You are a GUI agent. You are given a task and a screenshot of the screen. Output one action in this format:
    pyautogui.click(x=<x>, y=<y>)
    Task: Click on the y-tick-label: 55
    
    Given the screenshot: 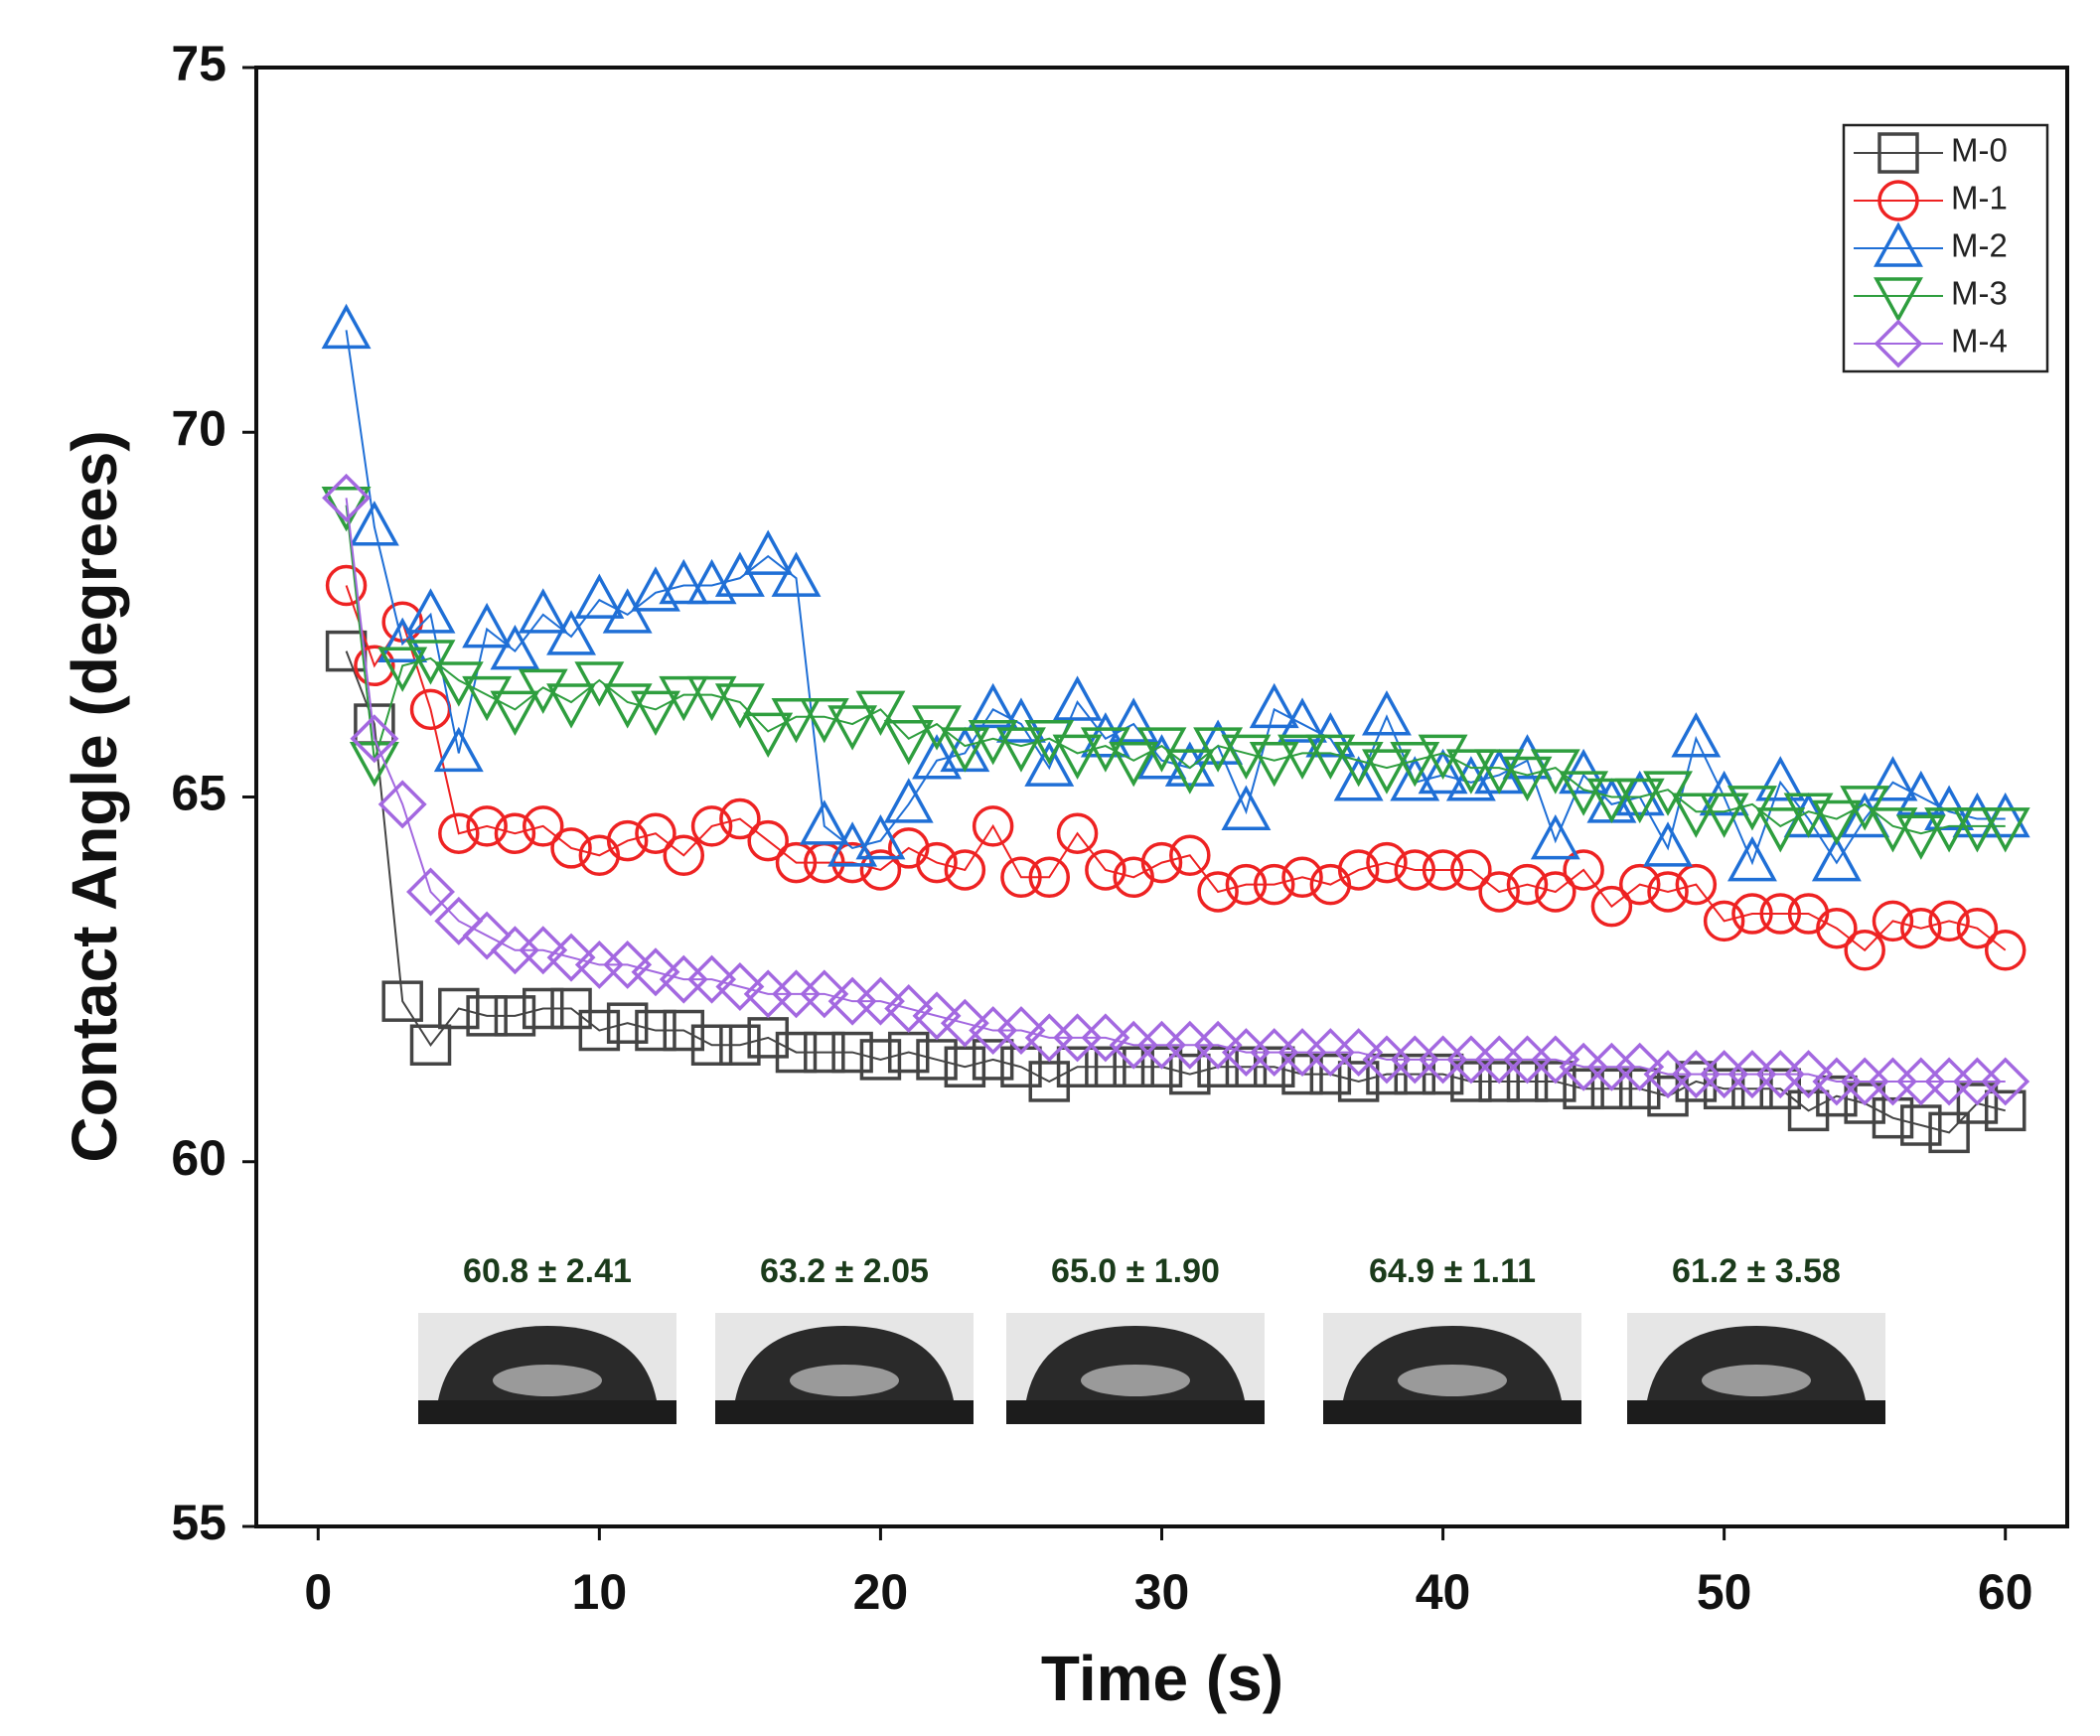 What is the action you would take?
    pyautogui.click(x=198, y=1522)
    